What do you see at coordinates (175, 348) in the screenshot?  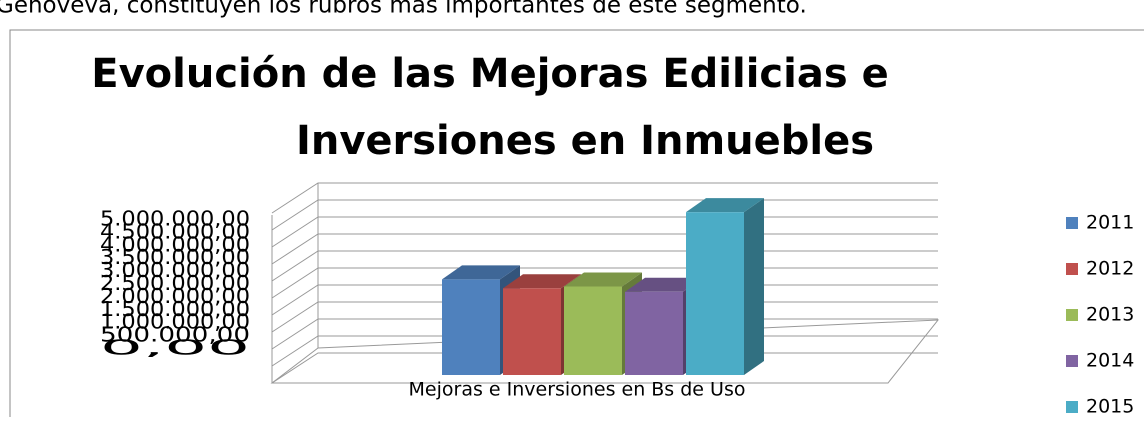 I see `y-tick-label: 0,00` at bounding box center [175, 348].